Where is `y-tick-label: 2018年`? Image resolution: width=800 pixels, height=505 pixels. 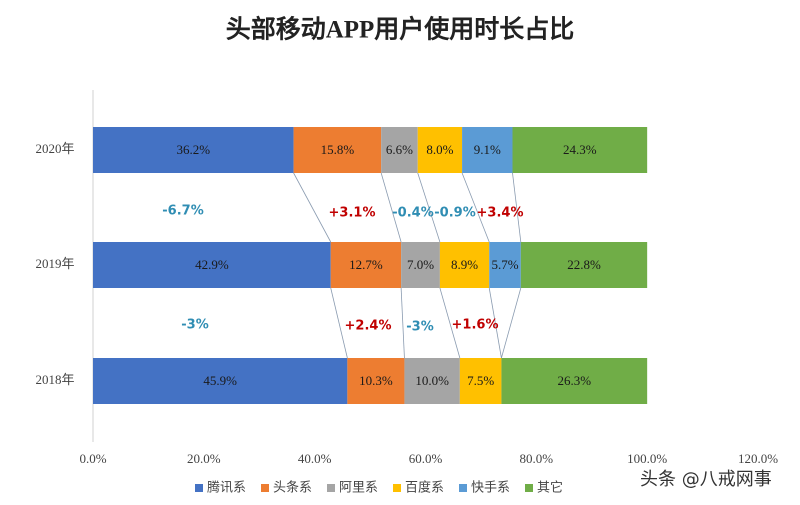 y-tick-label: 2018年 is located at coordinates (54, 379).